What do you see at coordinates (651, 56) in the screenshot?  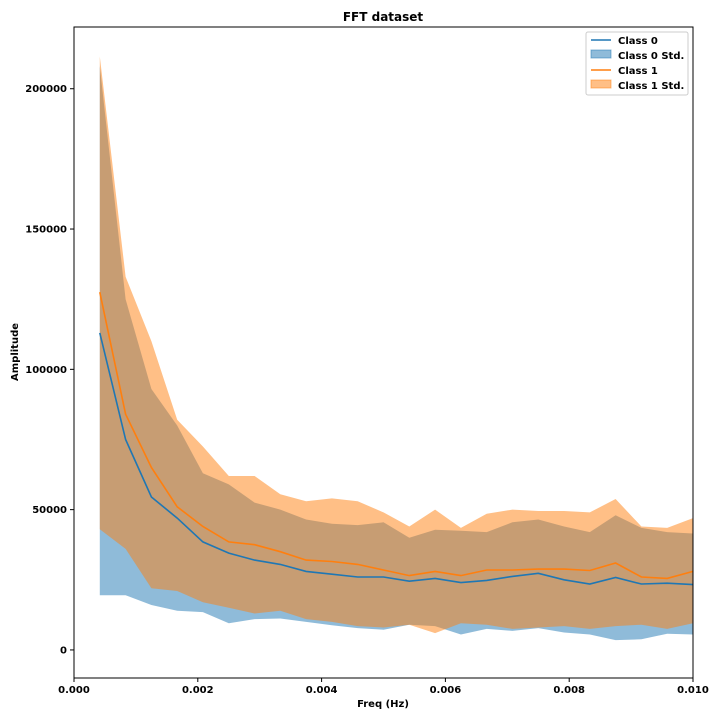 I see `legend-label-class-0-std: Class 0 Std.` at bounding box center [651, 56].